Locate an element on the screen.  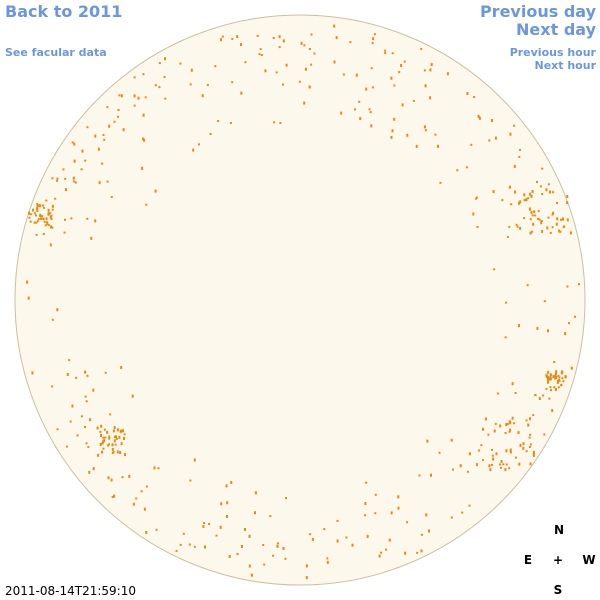
previous-day-link: Previous day is located at coordinates (538, 11).